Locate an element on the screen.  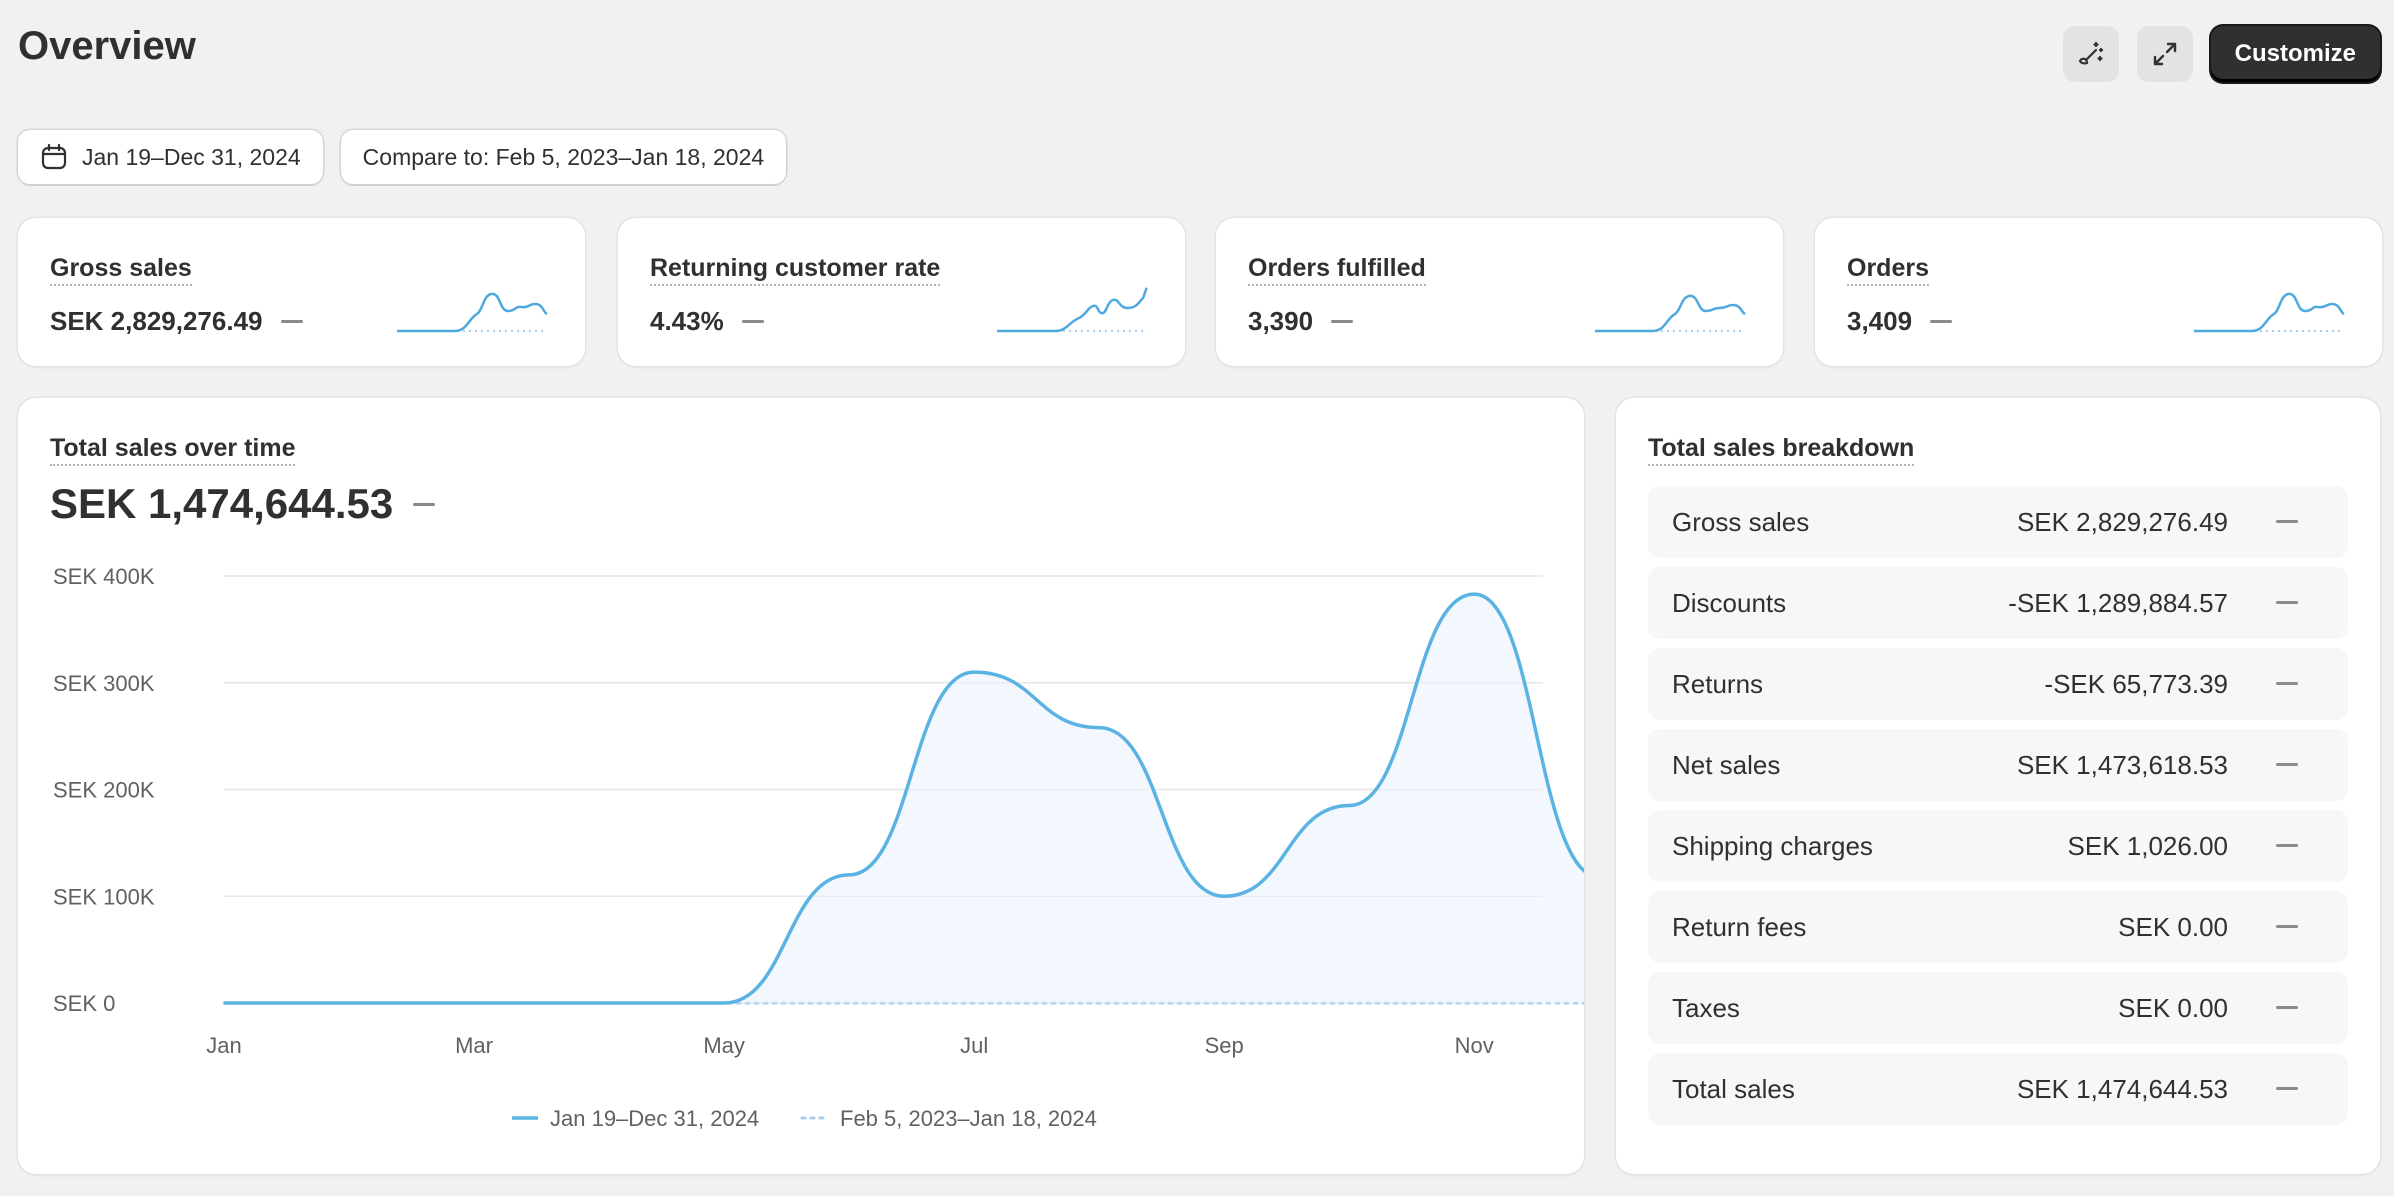
date-range-label: Jan 19–Dec 31, 2024 is located at coordinates (191, 156).